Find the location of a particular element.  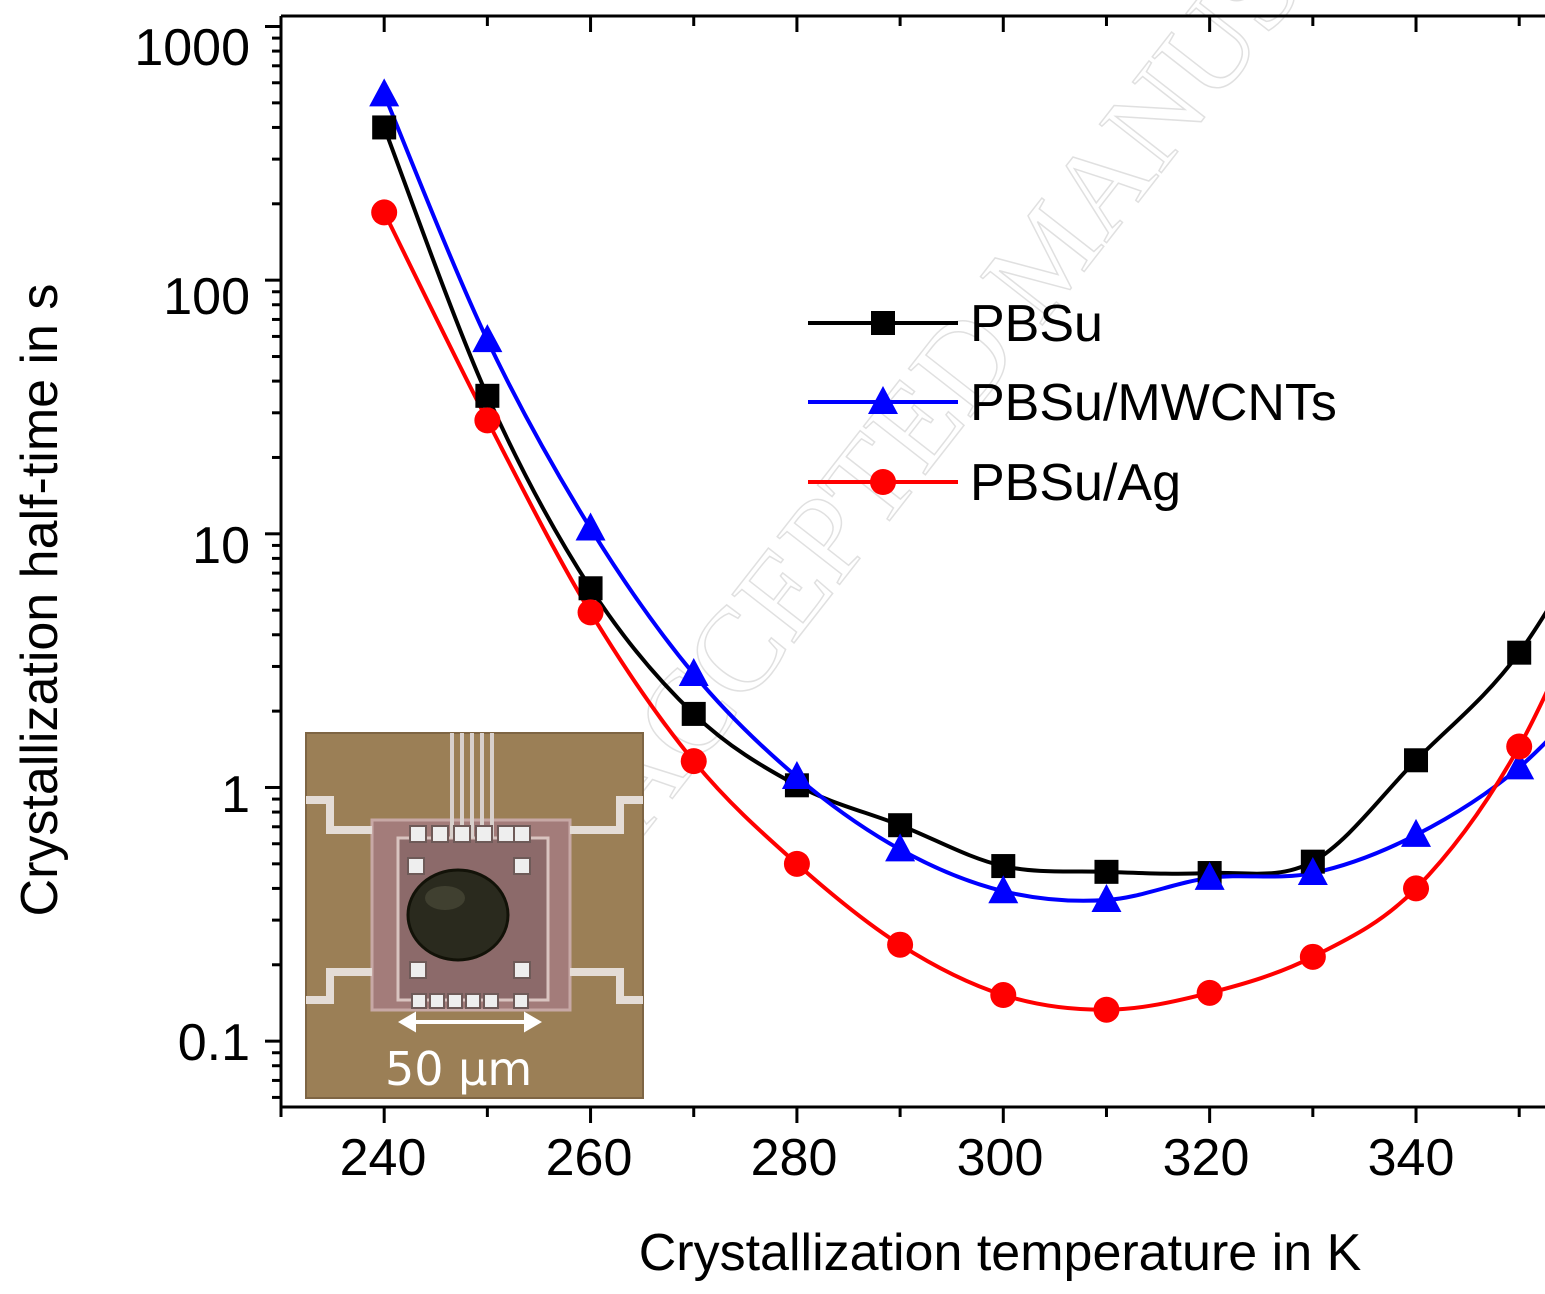

x-tick-label: 300 is located at coordinates (1000, 1158).